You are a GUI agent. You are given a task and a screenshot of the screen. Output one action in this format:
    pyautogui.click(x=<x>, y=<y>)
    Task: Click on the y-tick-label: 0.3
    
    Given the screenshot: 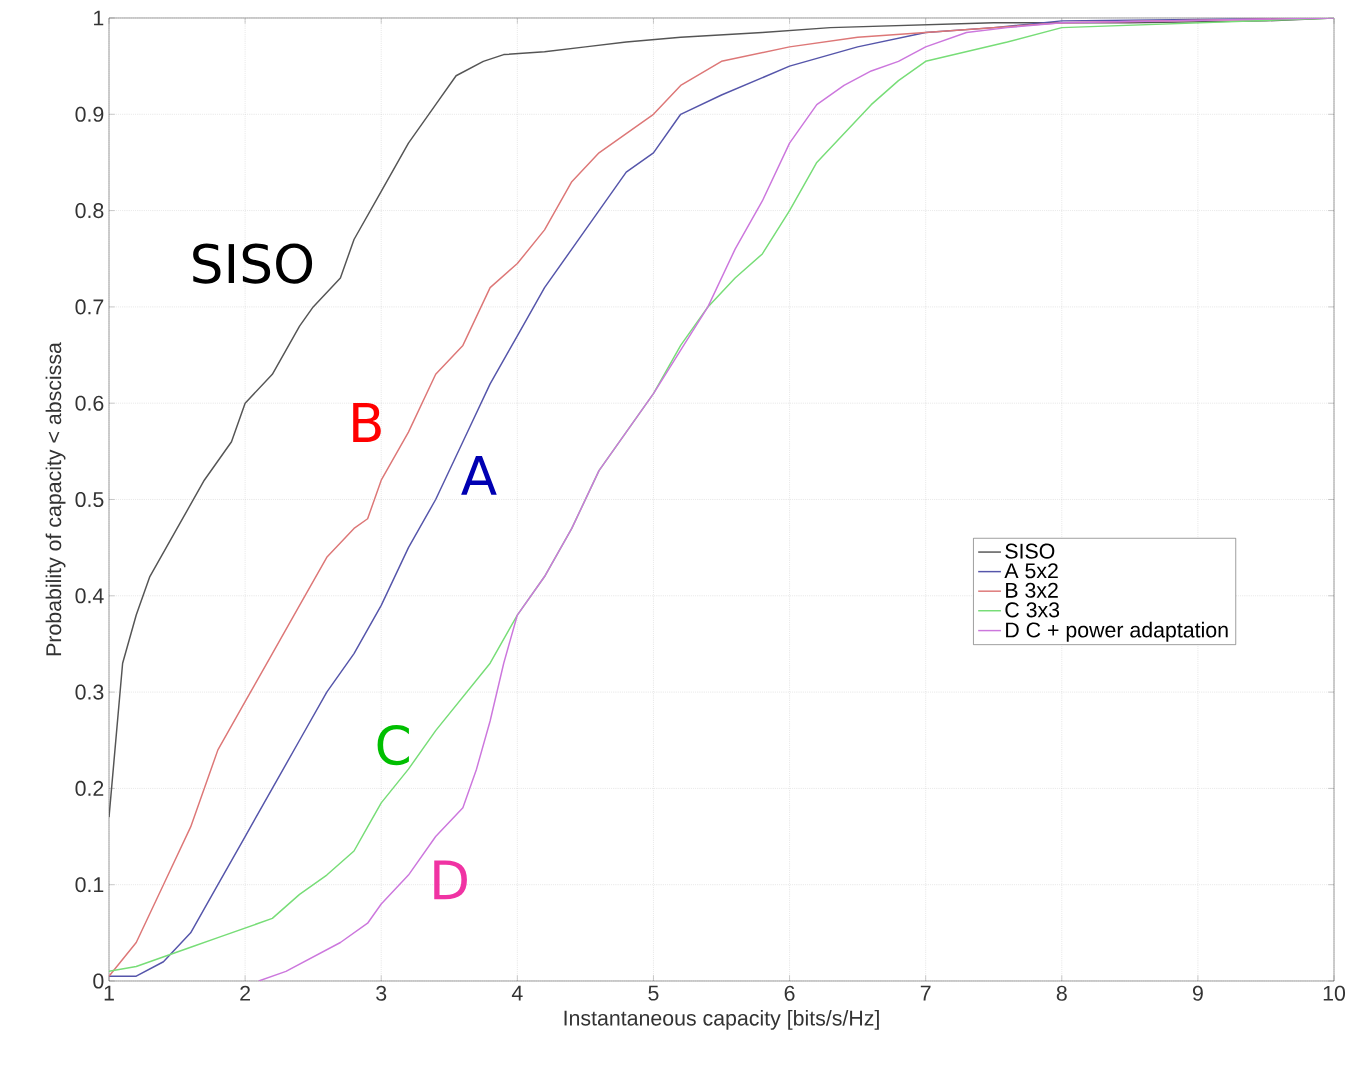 What is the action you would take?
    pyautogui.click(x=89, y=692)
    